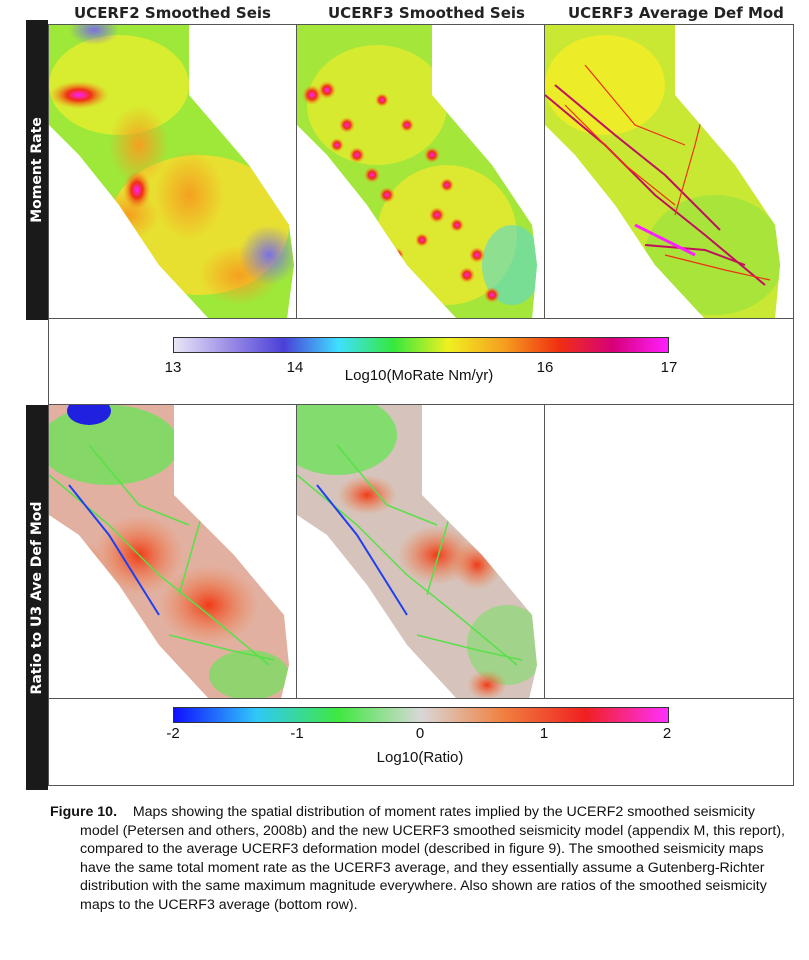 This screenshot has height=960, width=809. What do you see at coordinates (297, 733) in the screenshot?
I see `colorbar-bottom-tick: -1` at bounding box center [297, 733].